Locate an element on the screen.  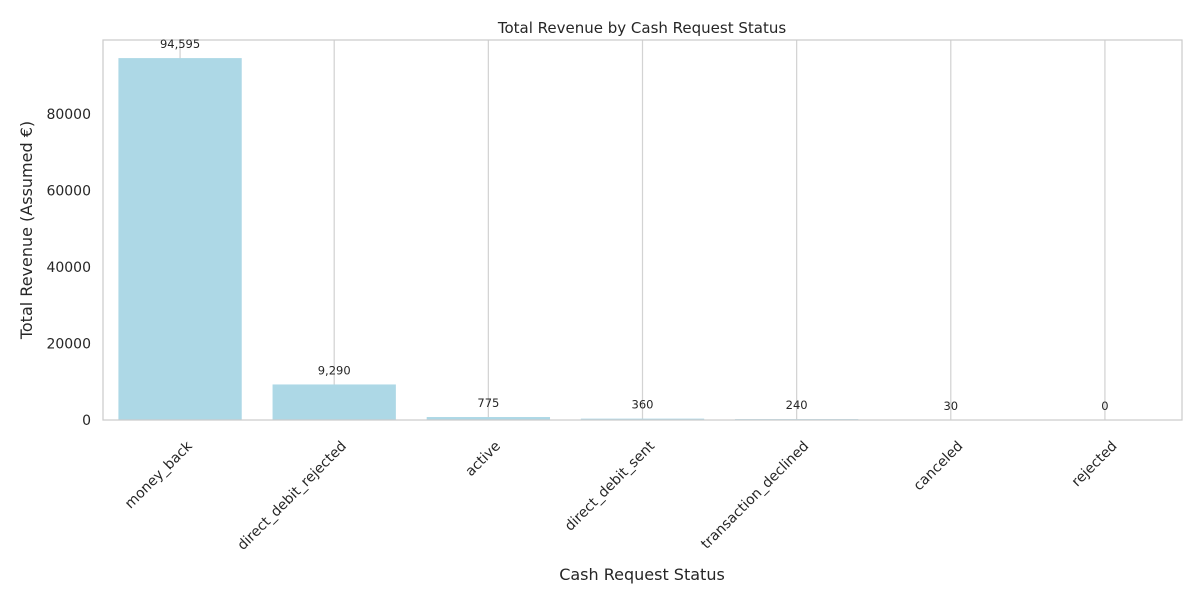
y-tick-label: 20000 is located at coordinates (68, 344).